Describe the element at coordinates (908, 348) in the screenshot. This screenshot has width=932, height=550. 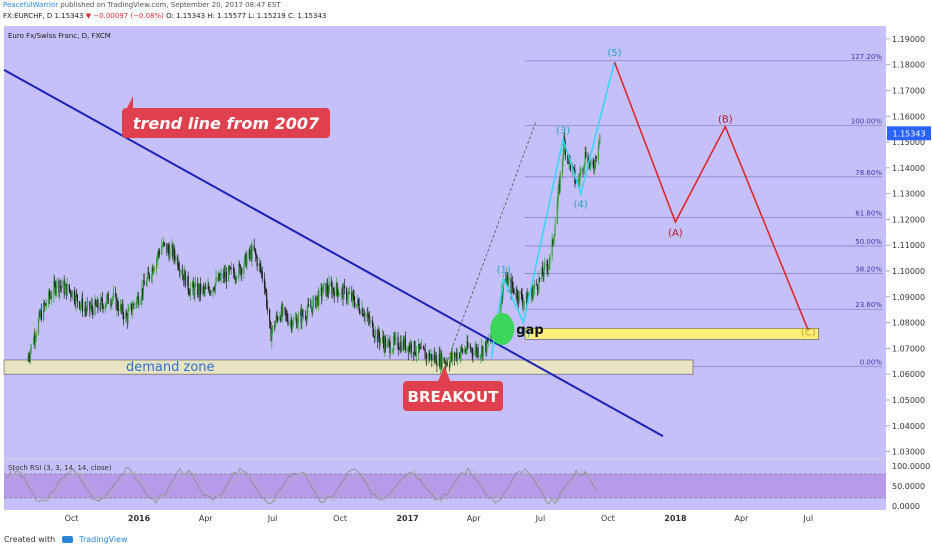
I see `y-tick-label: 1.07000` at that location.